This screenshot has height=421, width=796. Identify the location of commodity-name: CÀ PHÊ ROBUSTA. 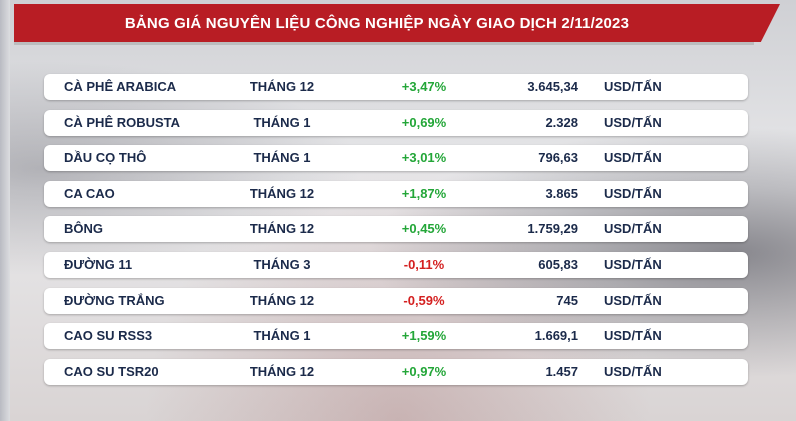
(122, 122).